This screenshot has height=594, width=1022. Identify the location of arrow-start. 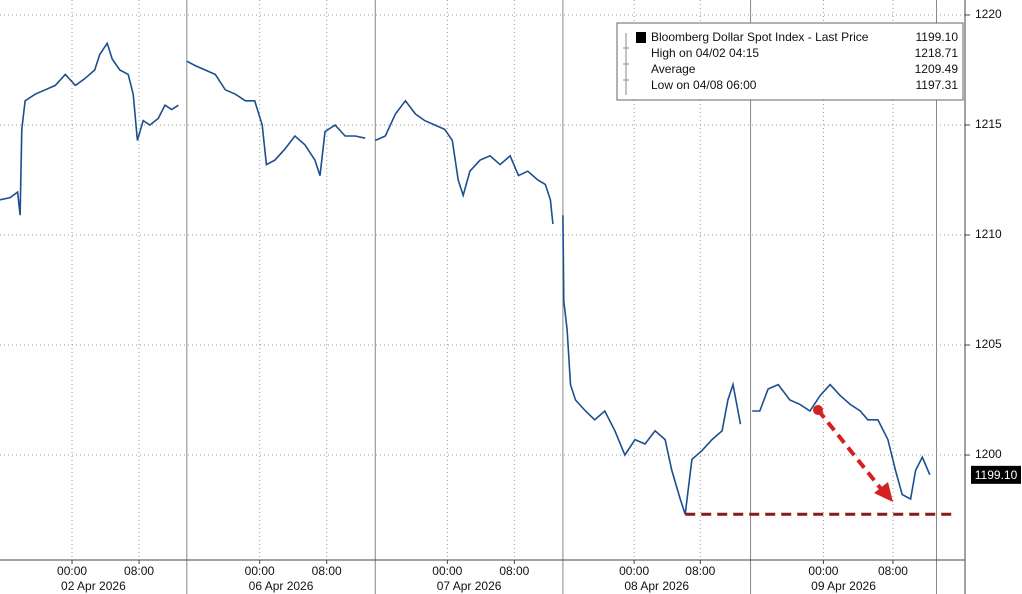
(818, 410).